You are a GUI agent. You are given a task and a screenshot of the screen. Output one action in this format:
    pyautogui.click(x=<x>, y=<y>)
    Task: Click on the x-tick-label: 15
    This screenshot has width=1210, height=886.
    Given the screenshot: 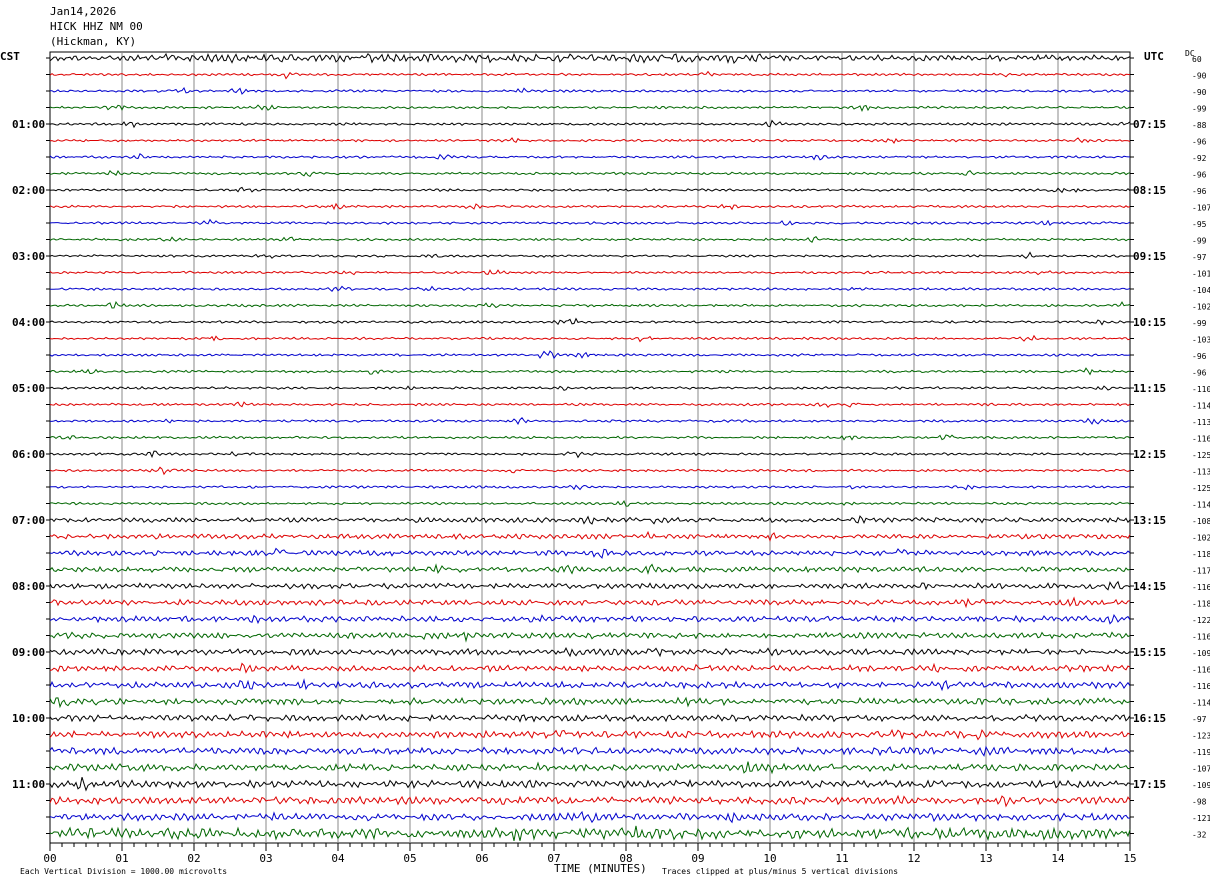 What is the action you would take?
    pyautogui.click(x=1129, y=858)
    